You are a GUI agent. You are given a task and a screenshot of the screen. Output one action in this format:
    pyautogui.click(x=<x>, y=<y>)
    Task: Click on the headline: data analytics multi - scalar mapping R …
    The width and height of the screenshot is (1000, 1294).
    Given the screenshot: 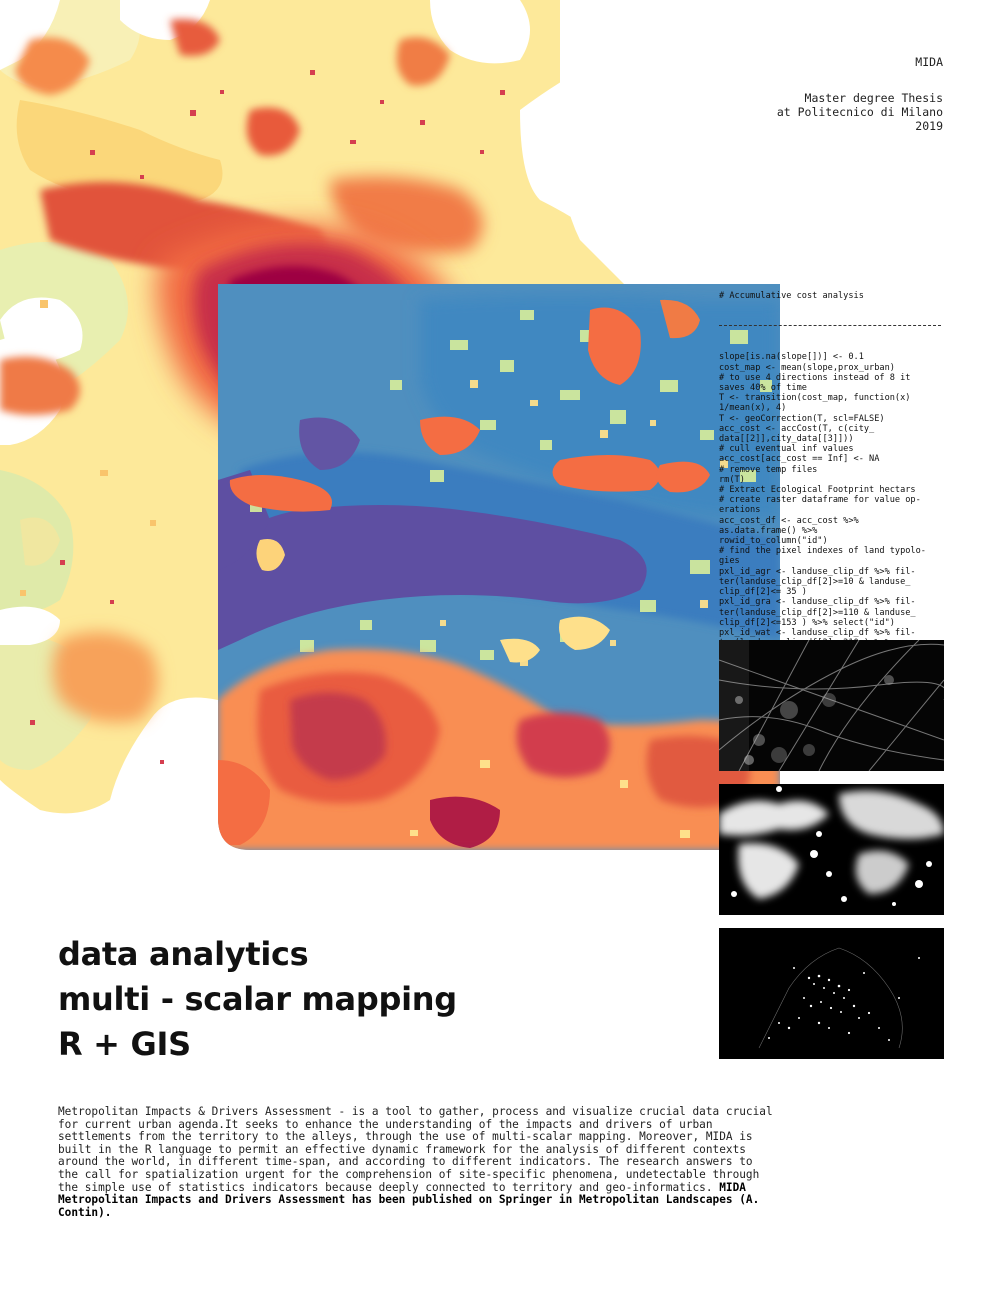 What is the action you would take?
    pyautogui.click(x=257, y=999)
    